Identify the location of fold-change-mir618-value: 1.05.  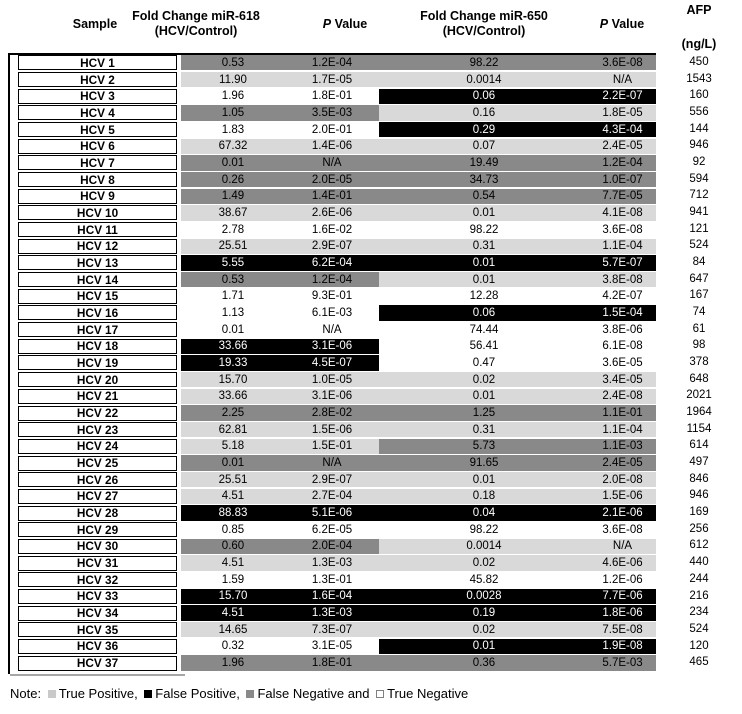
(233, 112).